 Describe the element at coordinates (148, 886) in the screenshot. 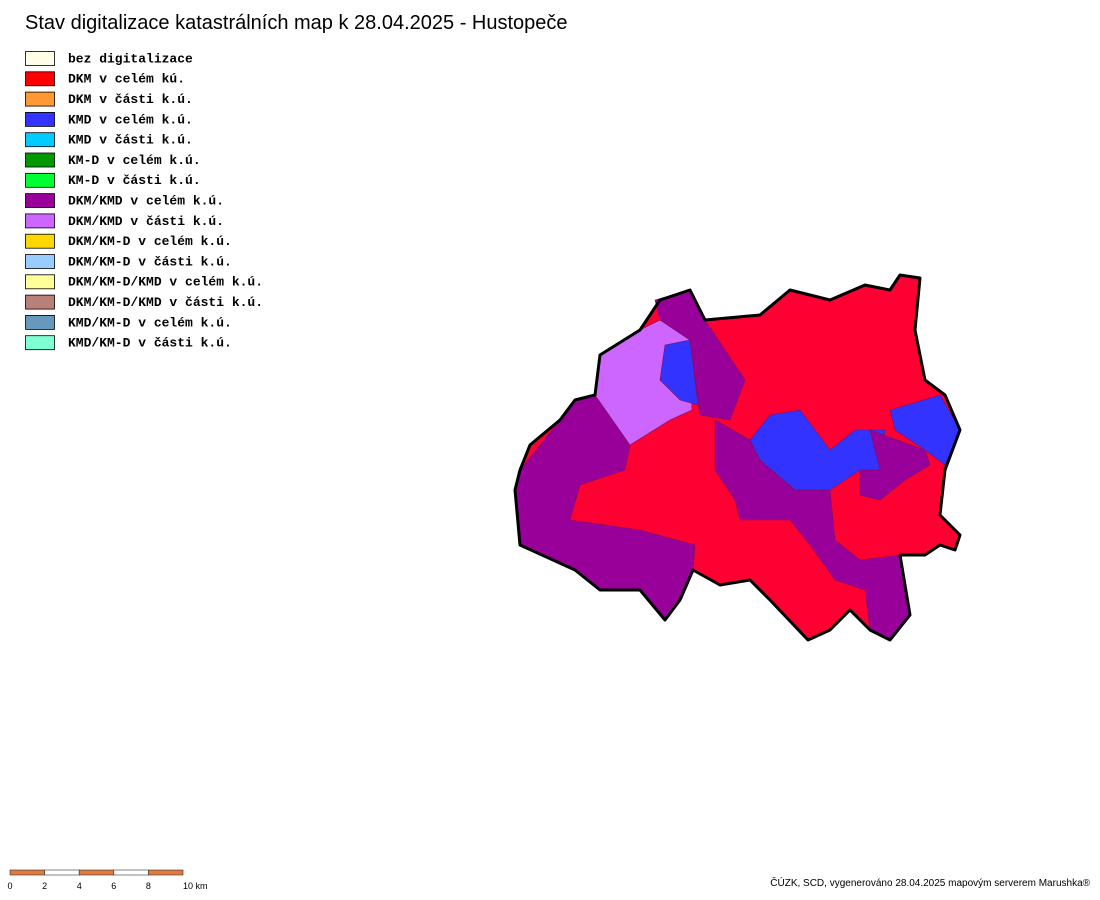

I see `scale-label: 8` at that location.